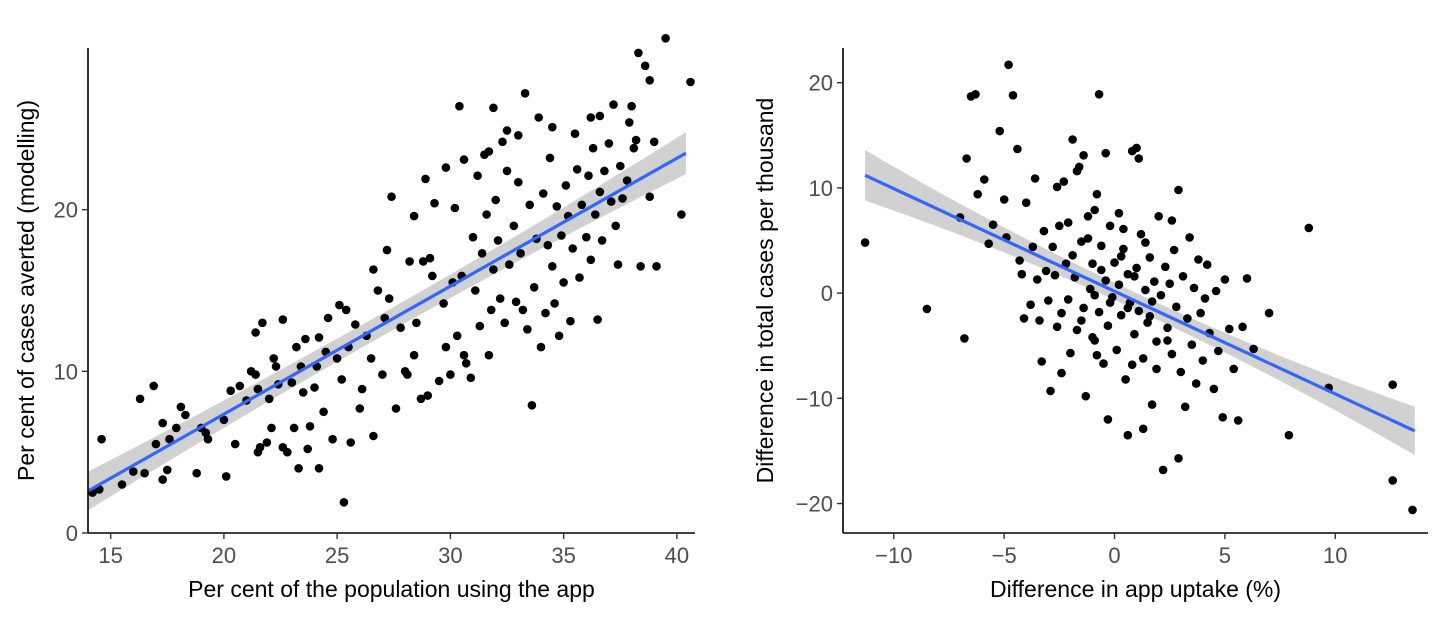  Describe the element at coordinates (26, 290) in the screenshot. I see `y-axis-title: Per cent of cases averted (modelling)` at that location.